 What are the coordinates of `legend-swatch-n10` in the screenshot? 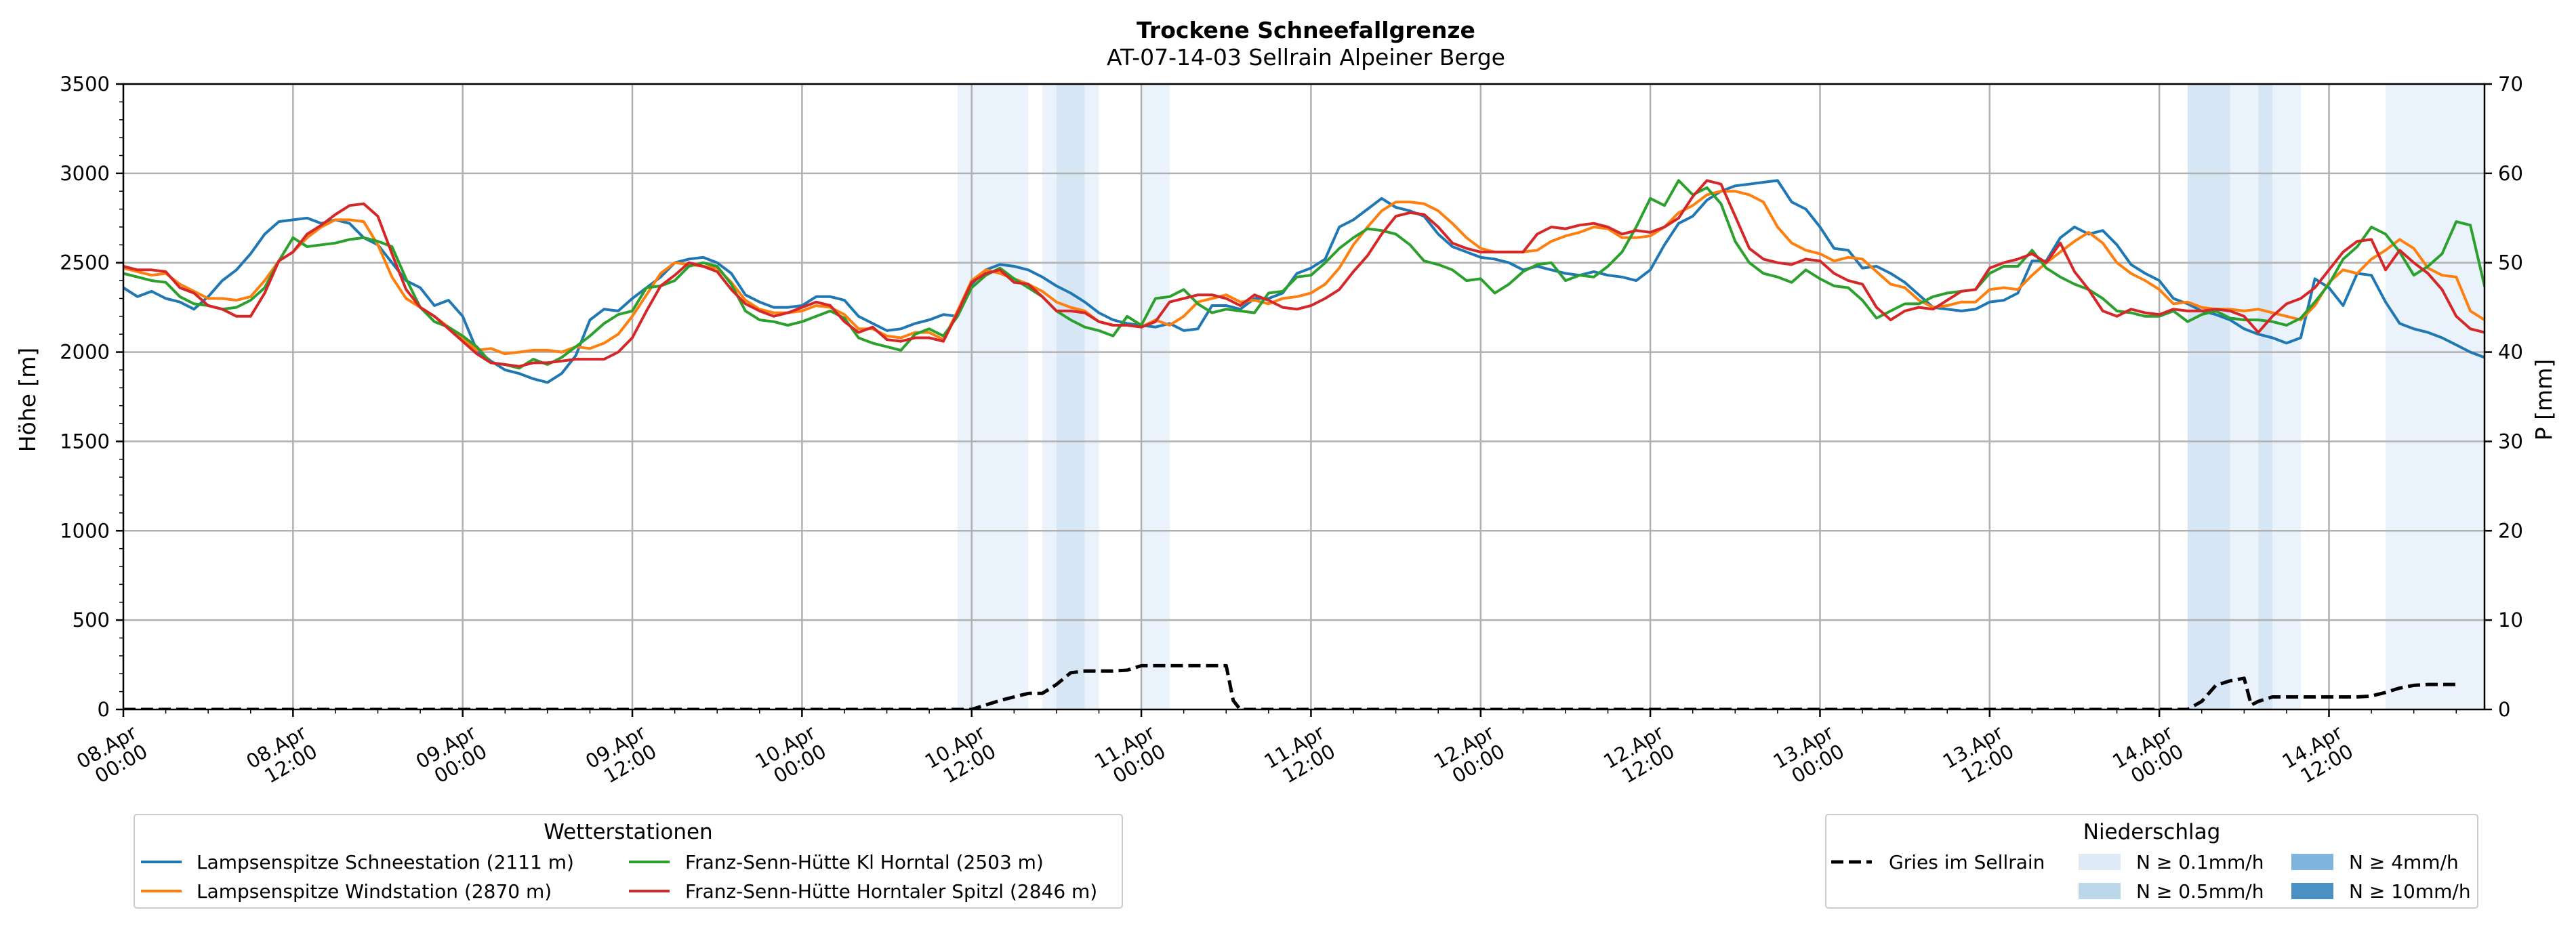 It's located at (2312, 891).